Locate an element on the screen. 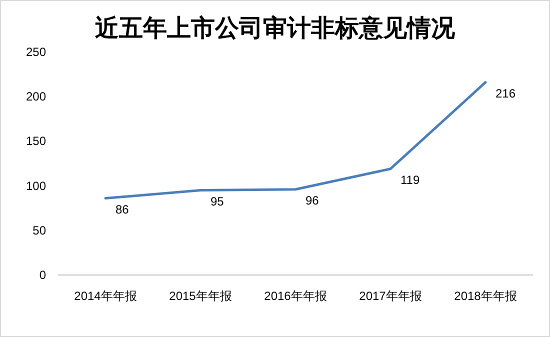 Image resolution: width=550 pixels, height=337 pixels. data-label: 119 is located at coordinates (410, 179).